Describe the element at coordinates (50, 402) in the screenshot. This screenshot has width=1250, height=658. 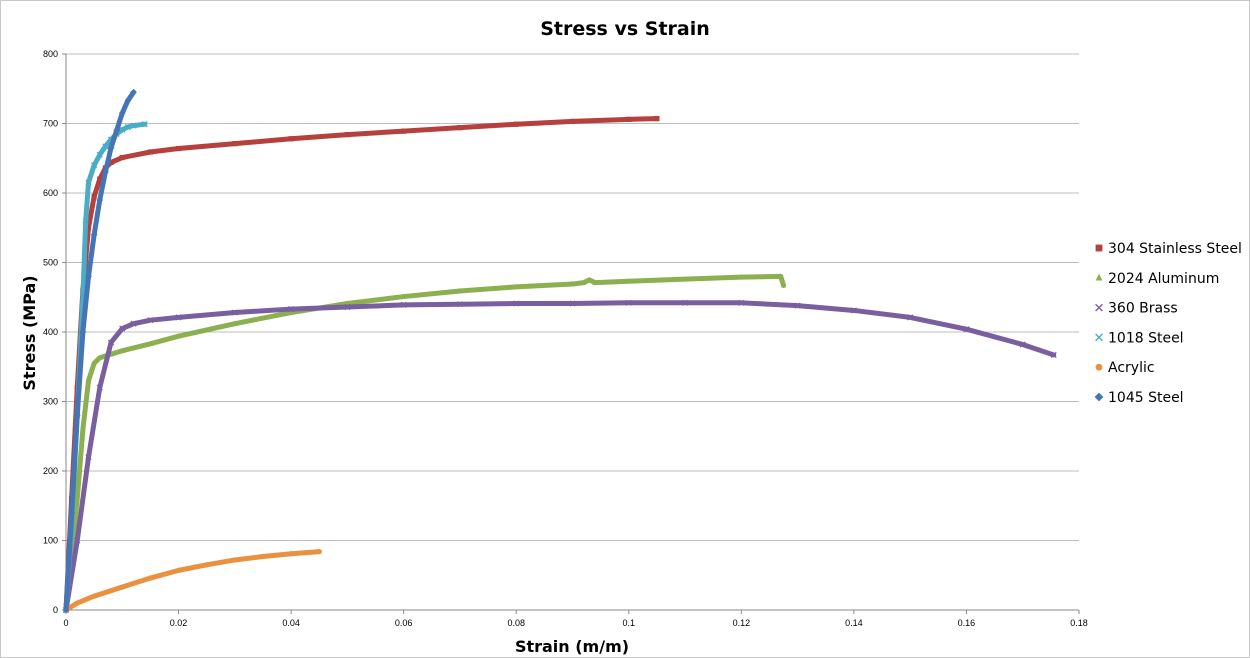
I see `y-tick-label: 300` at that location.